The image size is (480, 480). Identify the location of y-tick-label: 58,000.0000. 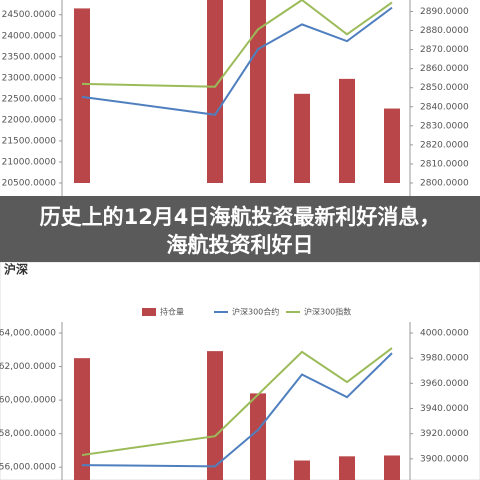
(28, 434).